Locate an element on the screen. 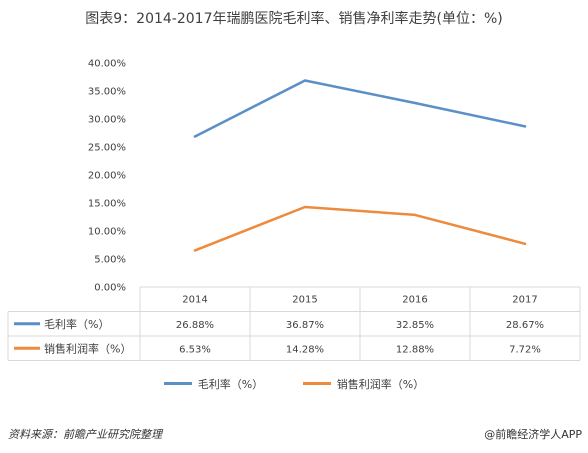  category-label: 2016 is located at coordinates (414, 300).